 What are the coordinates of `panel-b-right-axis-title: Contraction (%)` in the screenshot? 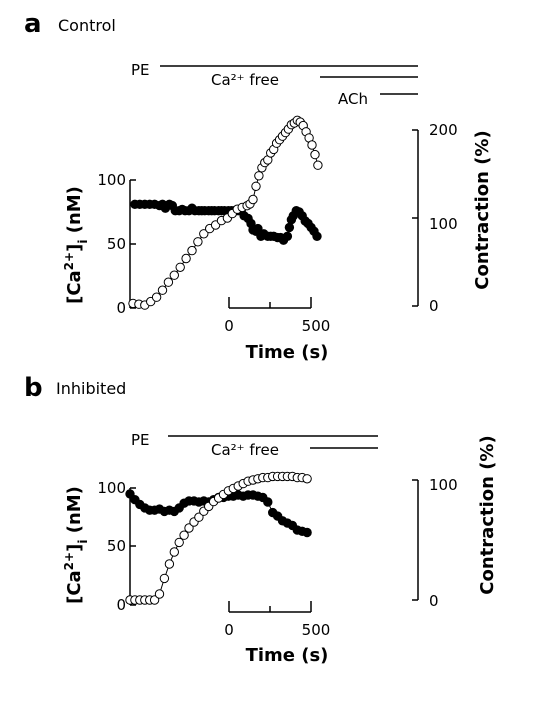 It's located at (487, 514).